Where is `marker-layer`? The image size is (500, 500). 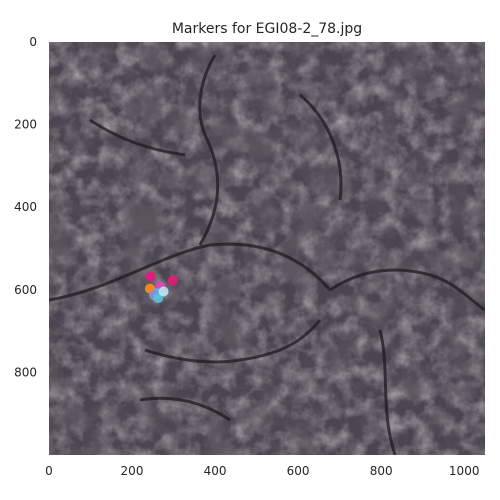
marker-layer is located at coordinates (161, 287).